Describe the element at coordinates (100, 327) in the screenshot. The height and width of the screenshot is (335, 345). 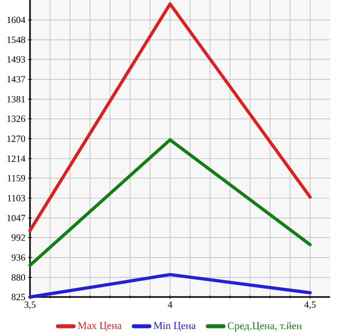
I see `legend-label: Max Цена` at that location.